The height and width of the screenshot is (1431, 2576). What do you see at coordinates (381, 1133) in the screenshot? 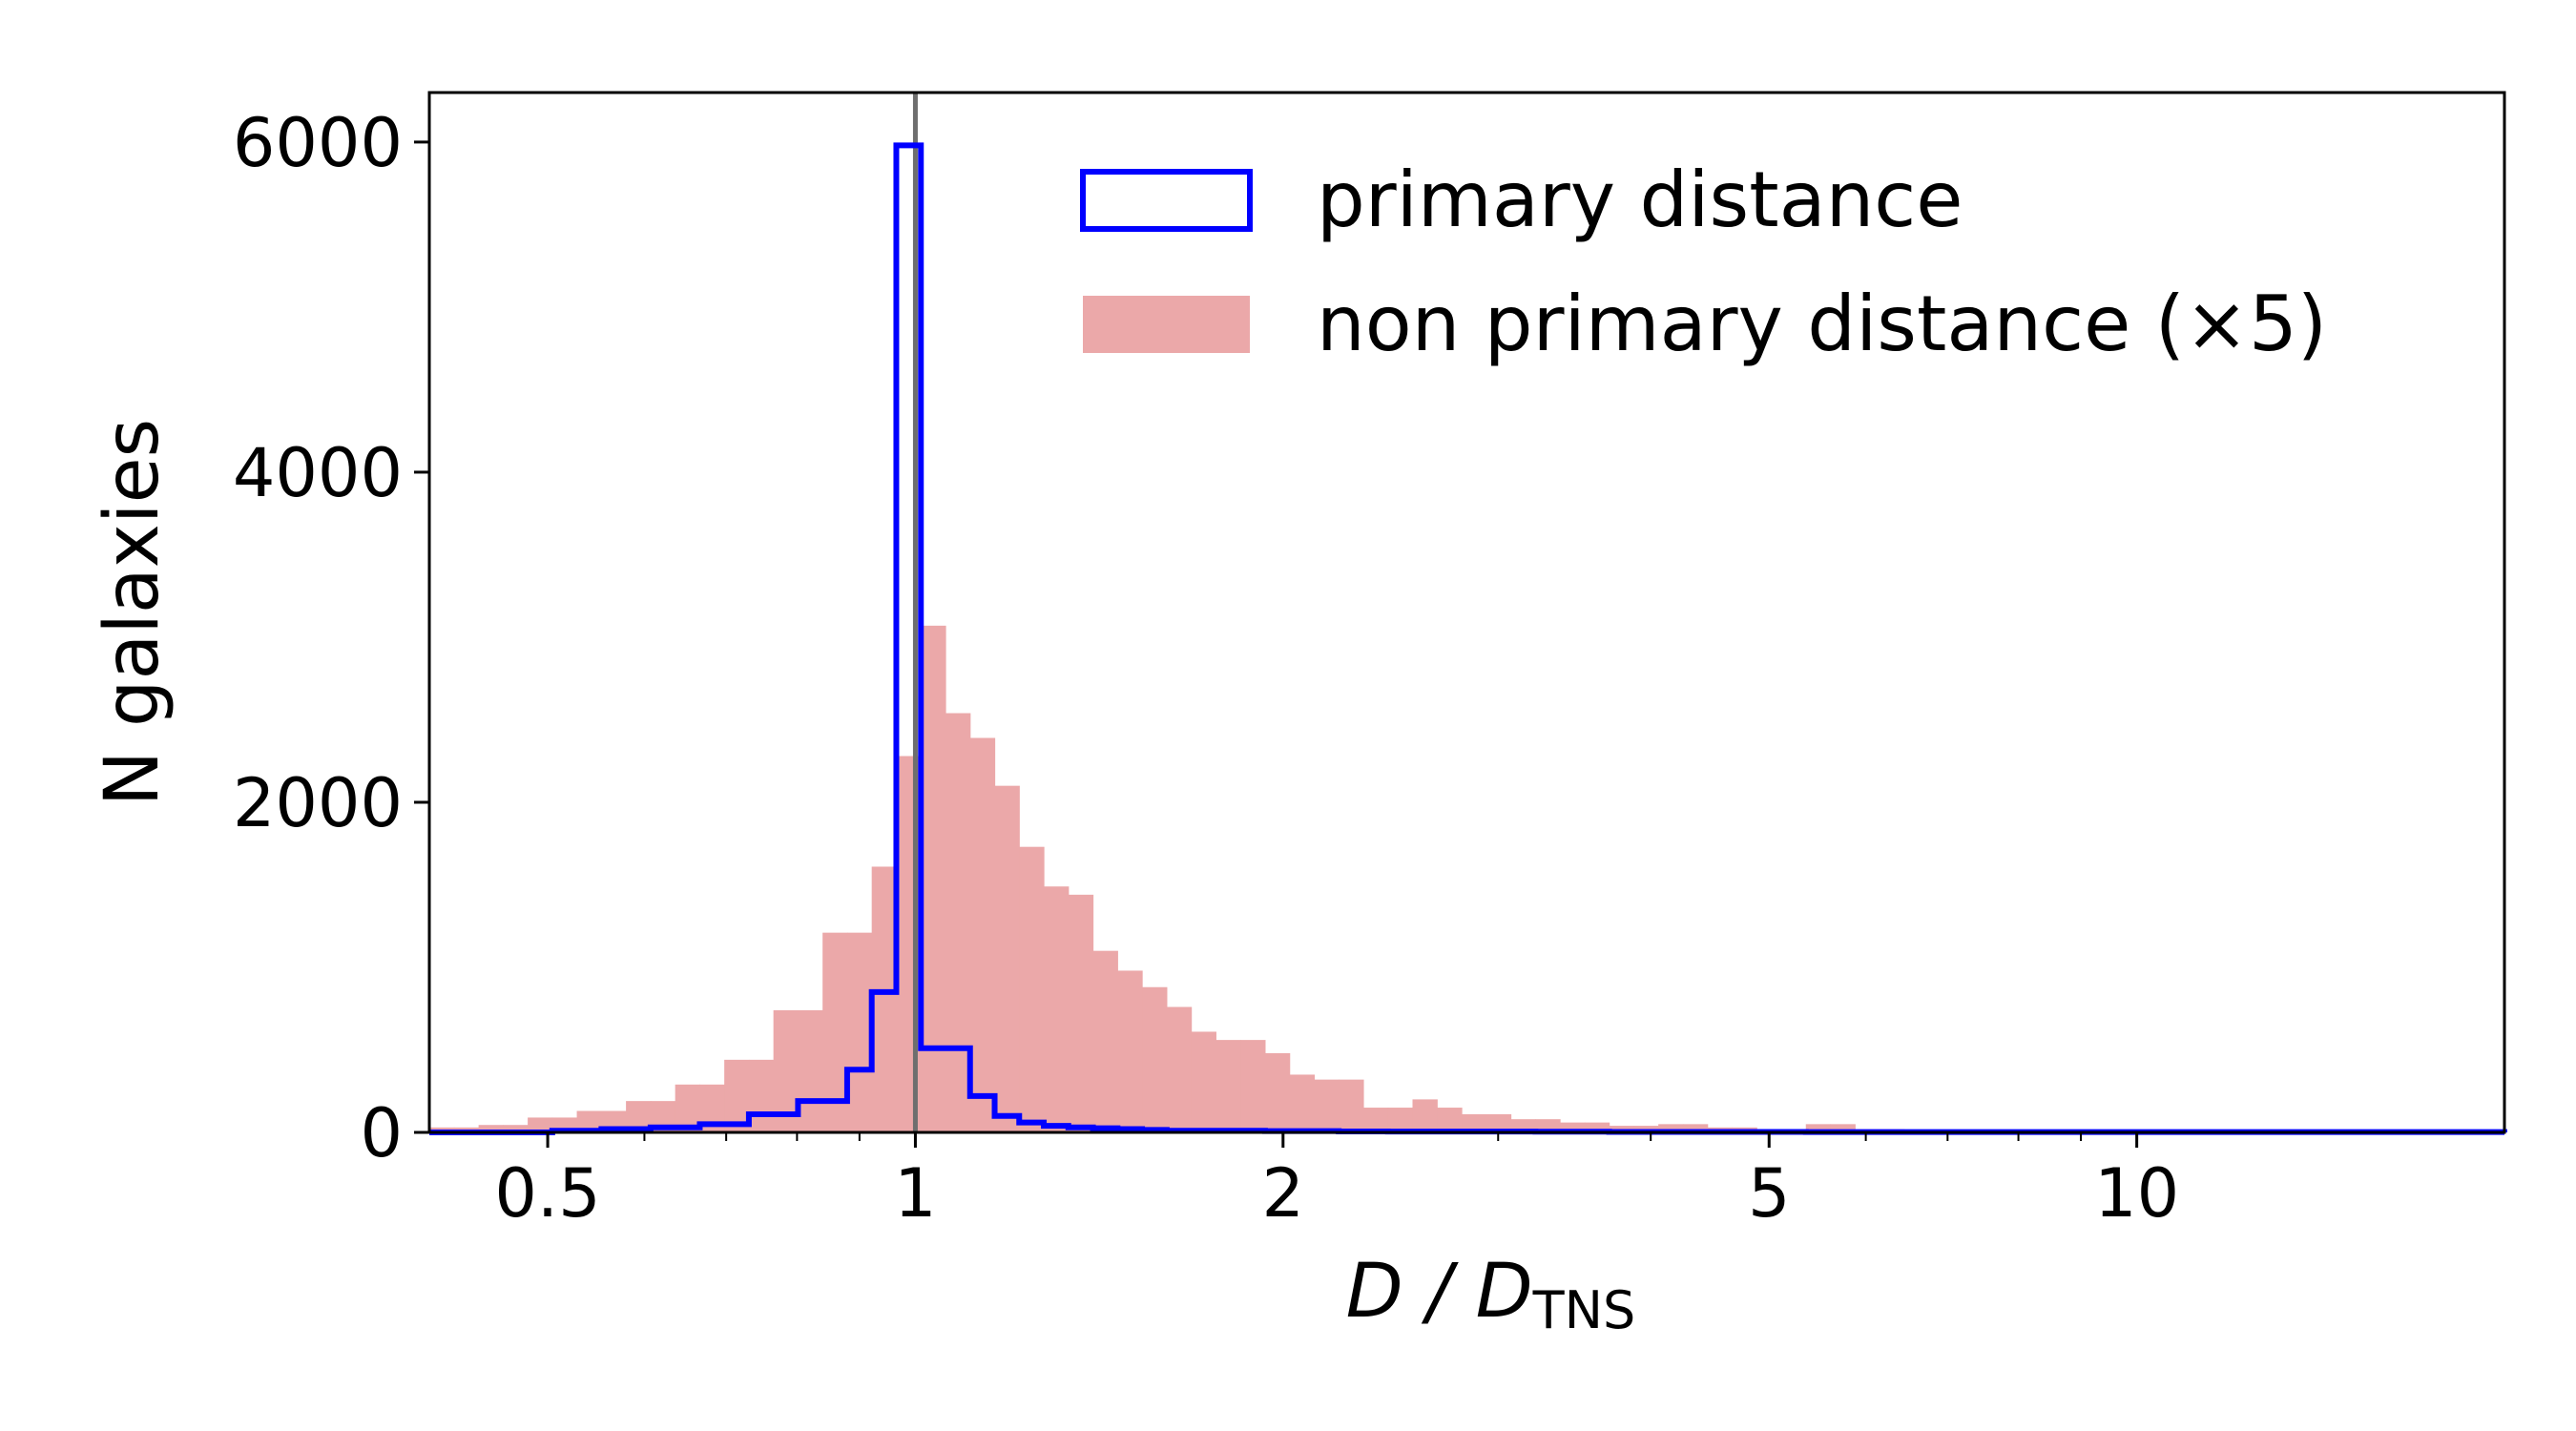
I see `y-tick-label: 0` at bounding box center [381, 1133].